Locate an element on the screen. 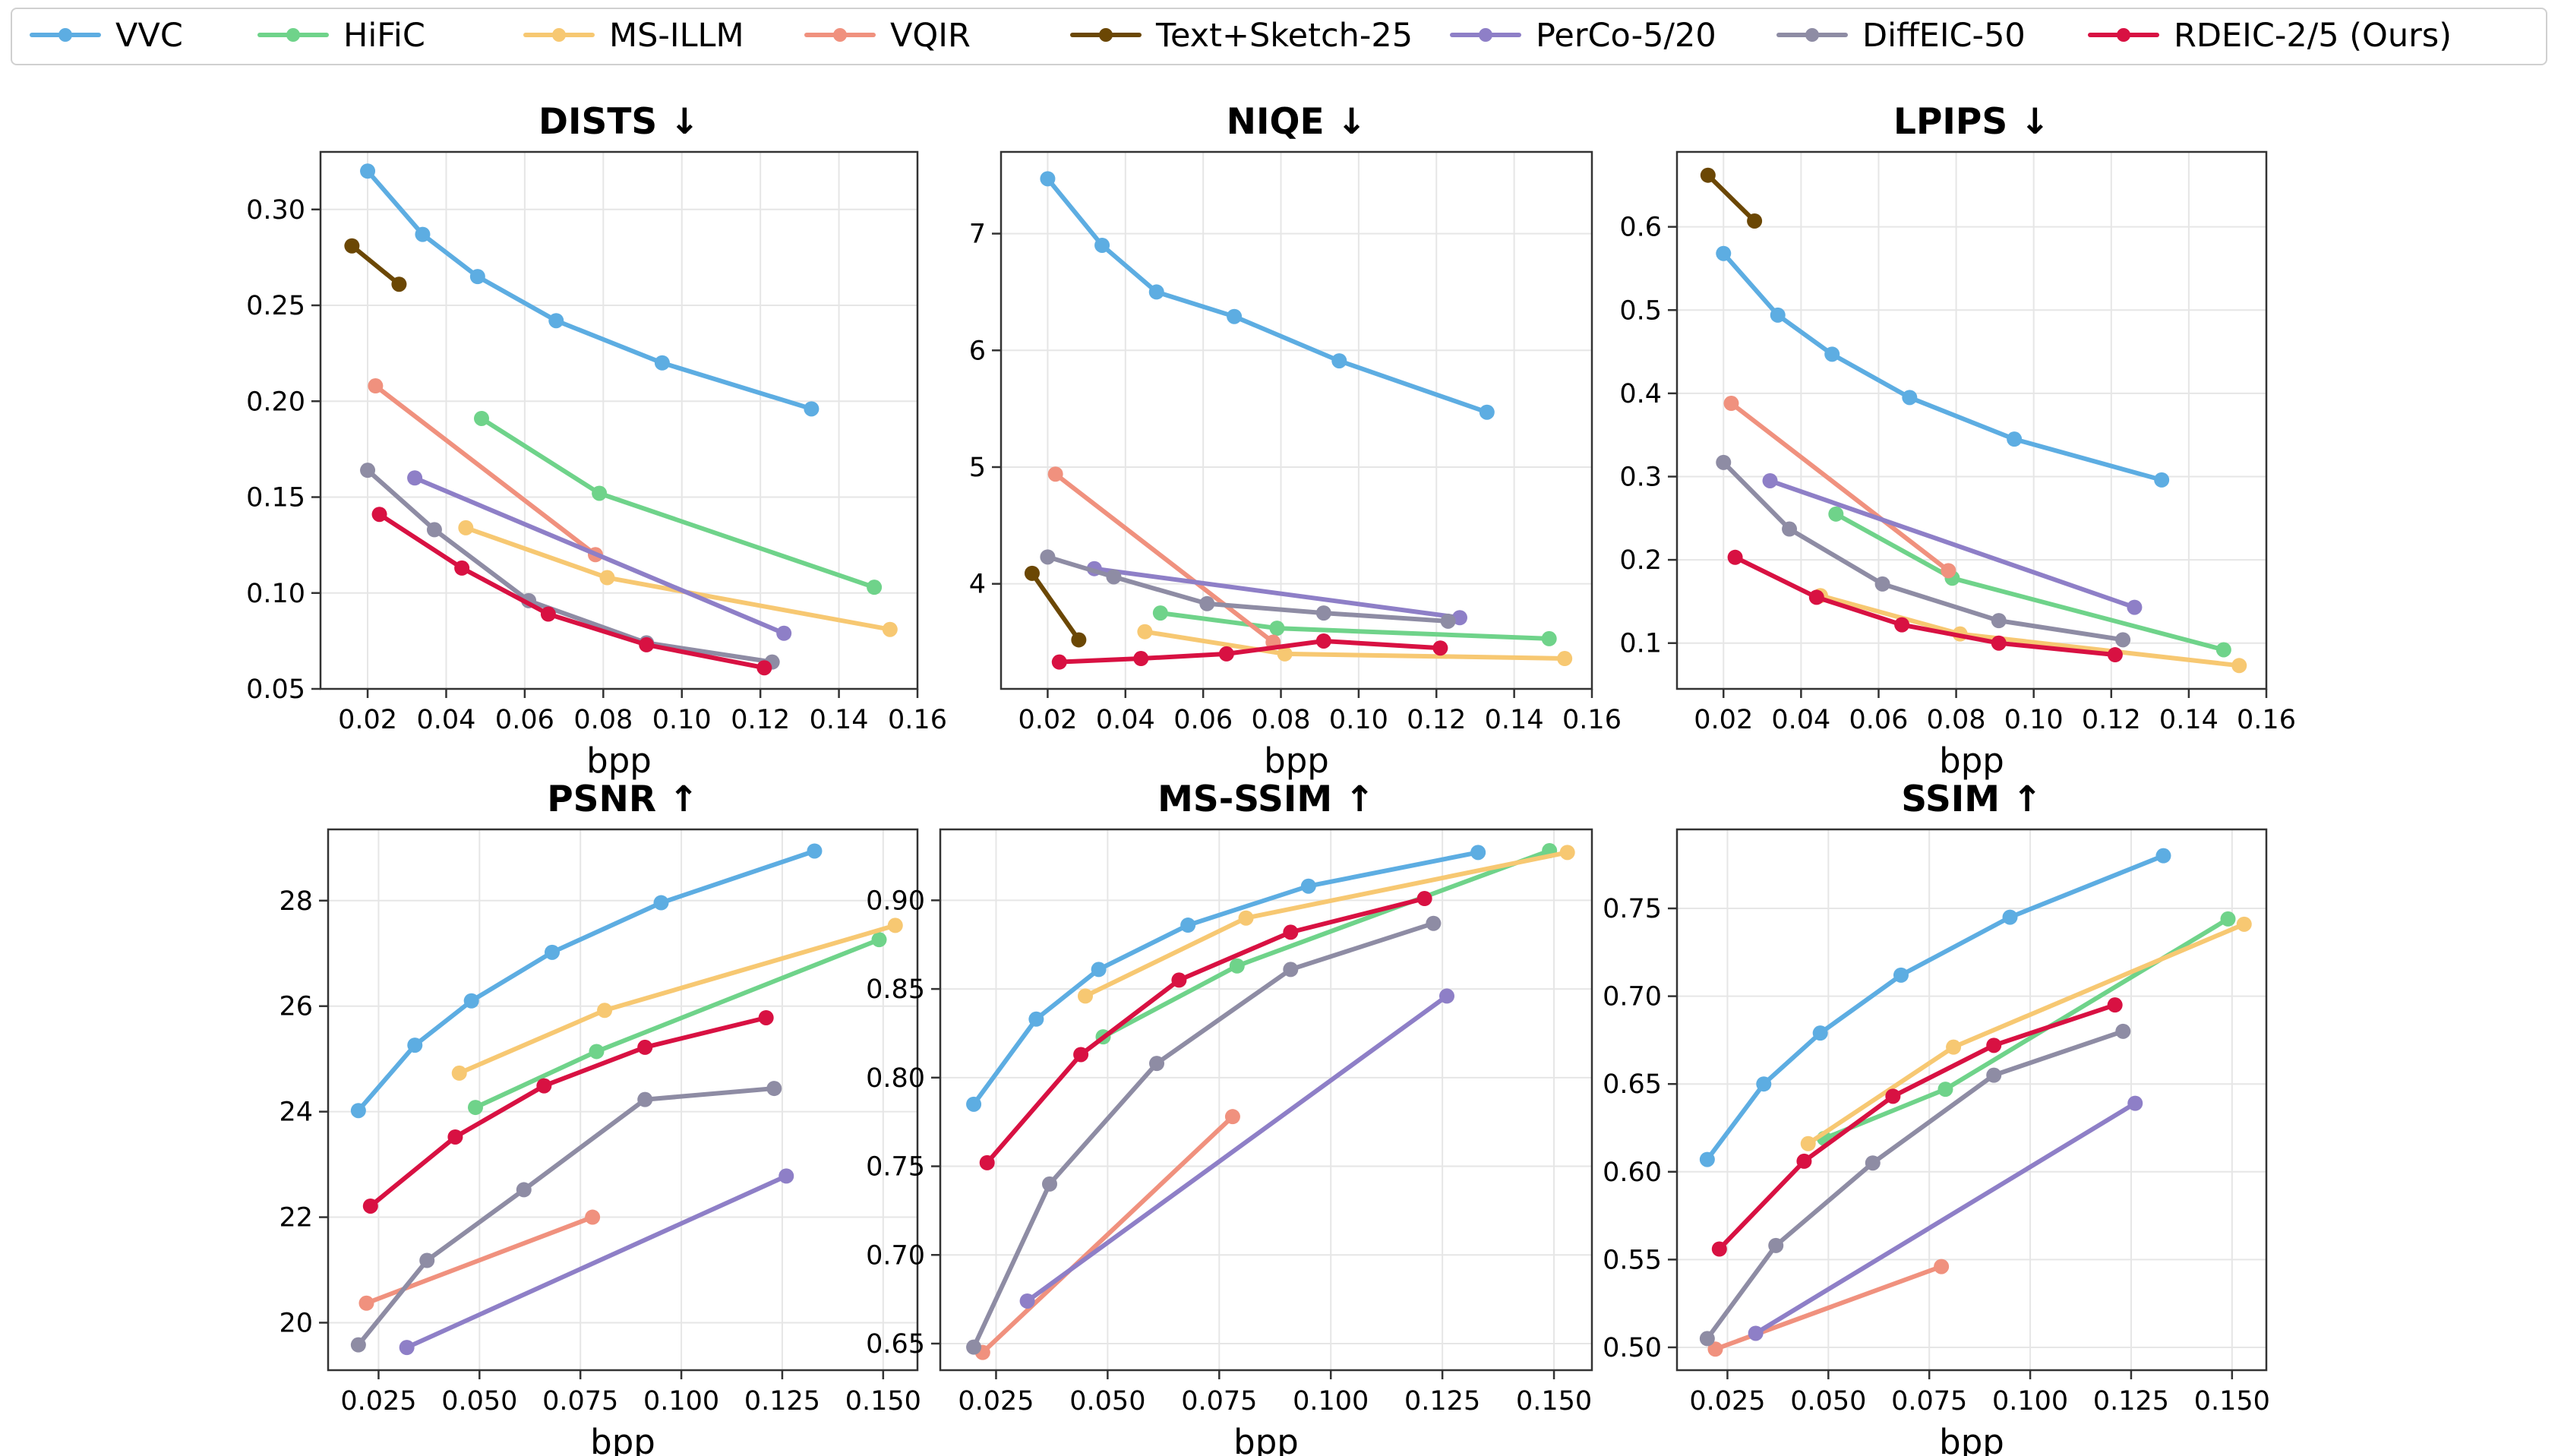  y-tick-label: 0.60 is located at coordinates (1632, 1173).